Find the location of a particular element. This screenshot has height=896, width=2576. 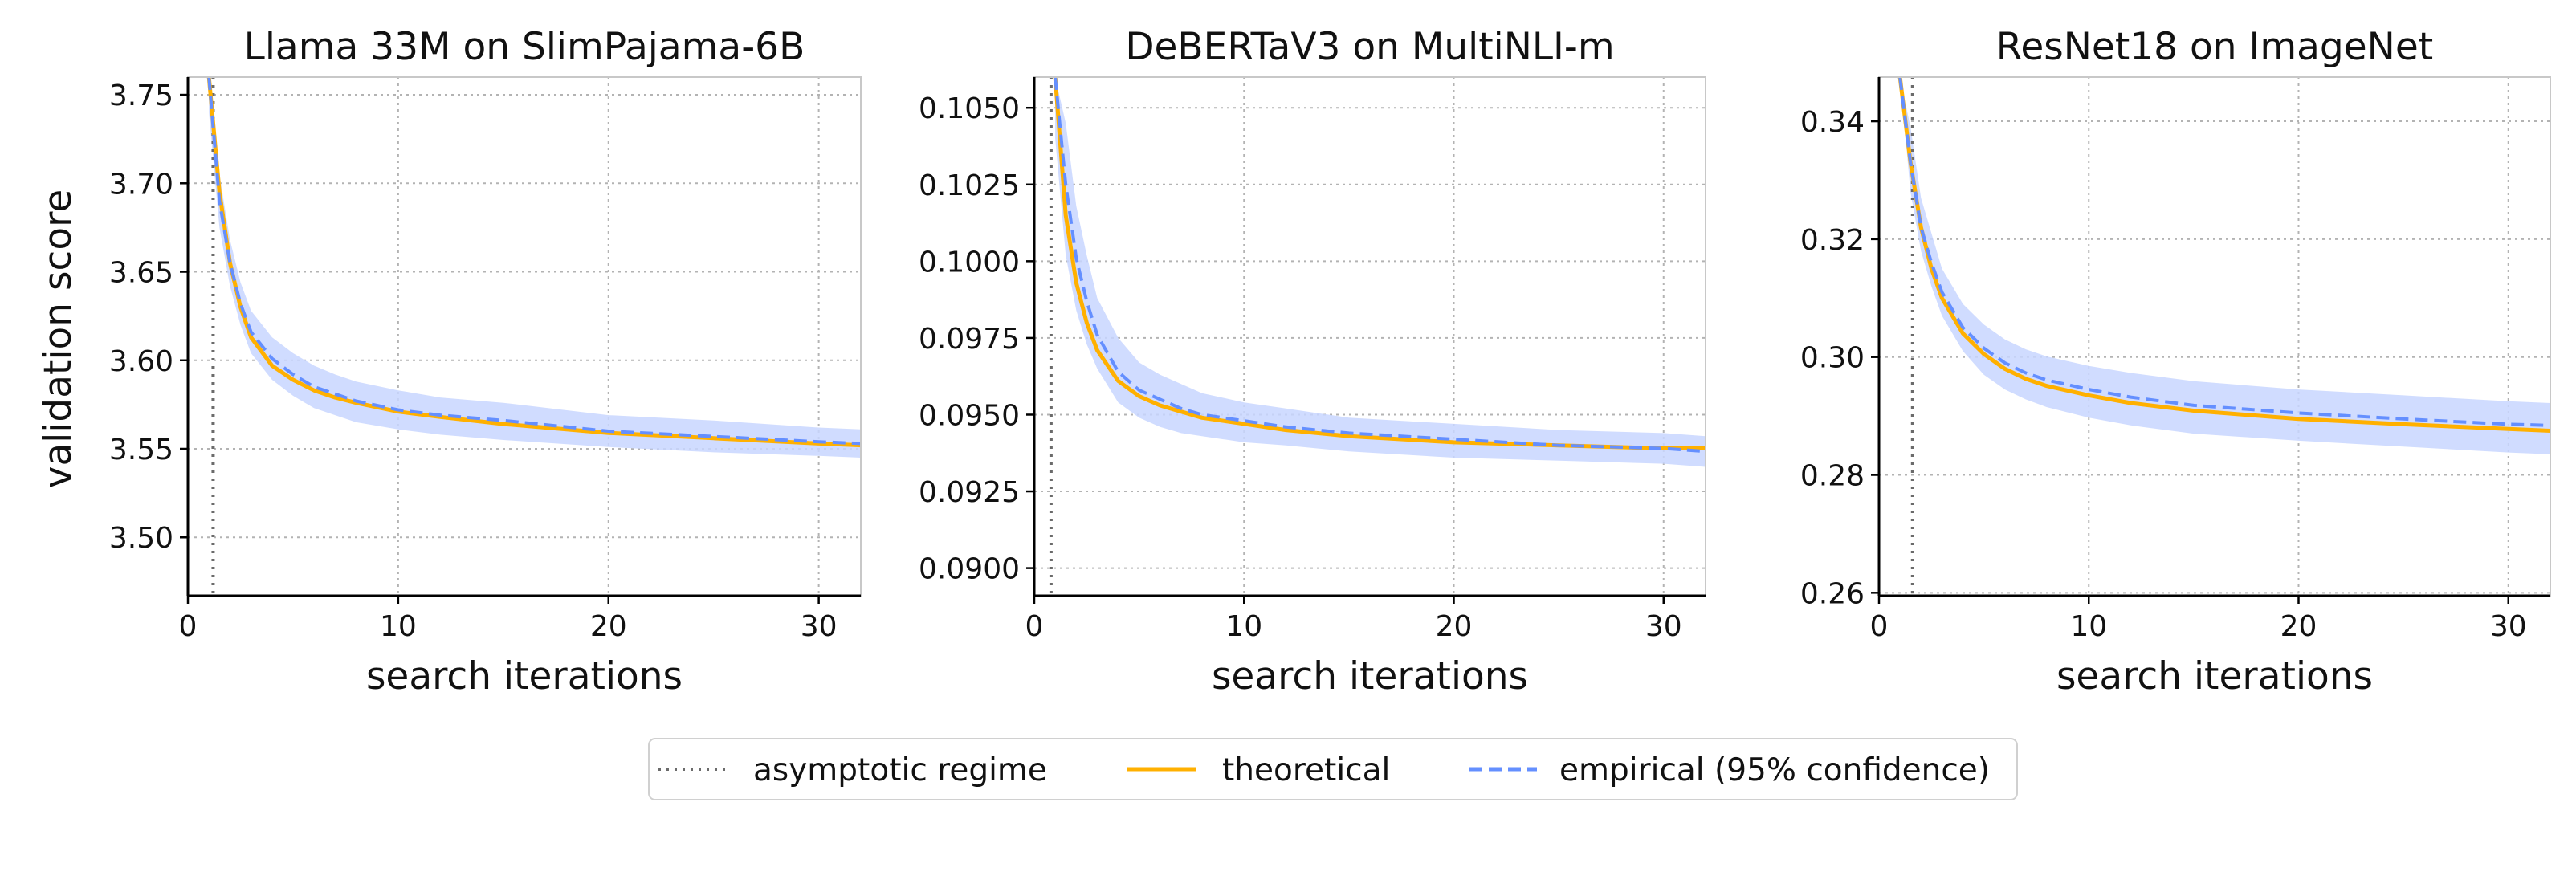

y-tick-label: 0.0925 is located at coordinates (969, 492).